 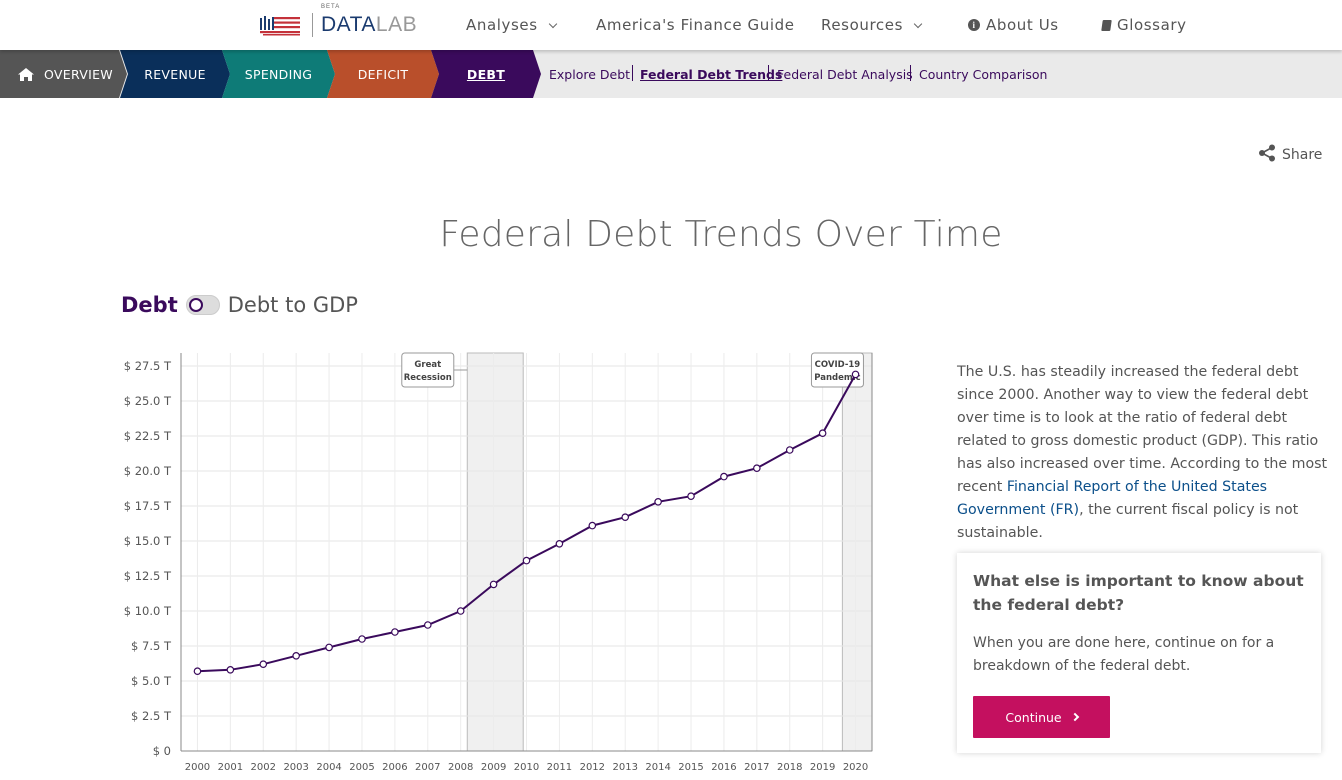 I want to click on y-tick-label: $ 22.5 T, so click(x=148, y=436).